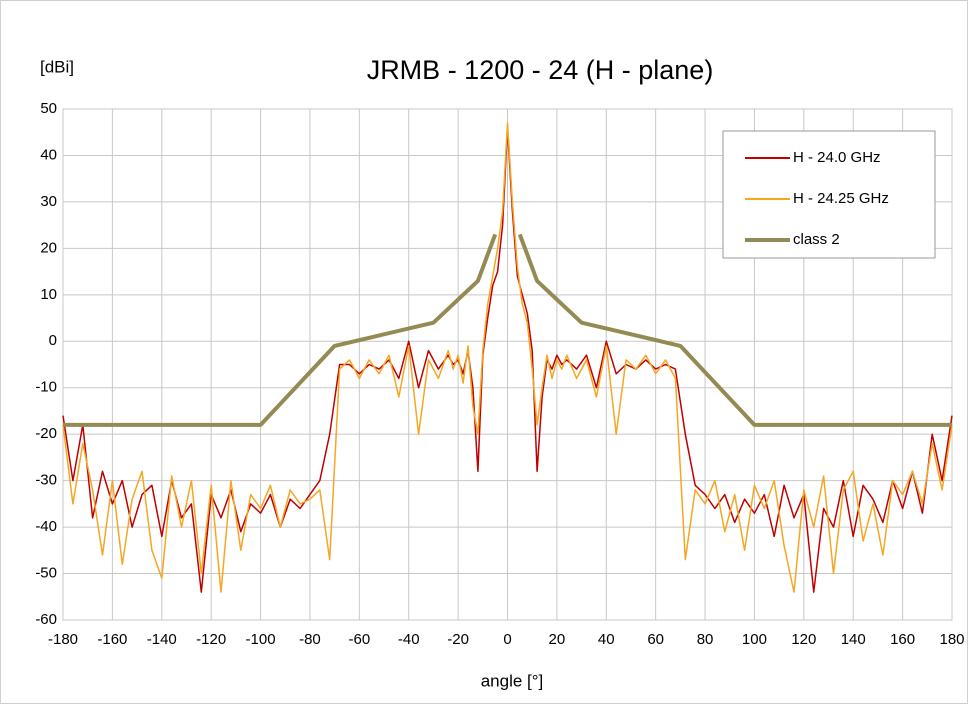  I want to click on x-tick-label: 140, so click(853, 639).